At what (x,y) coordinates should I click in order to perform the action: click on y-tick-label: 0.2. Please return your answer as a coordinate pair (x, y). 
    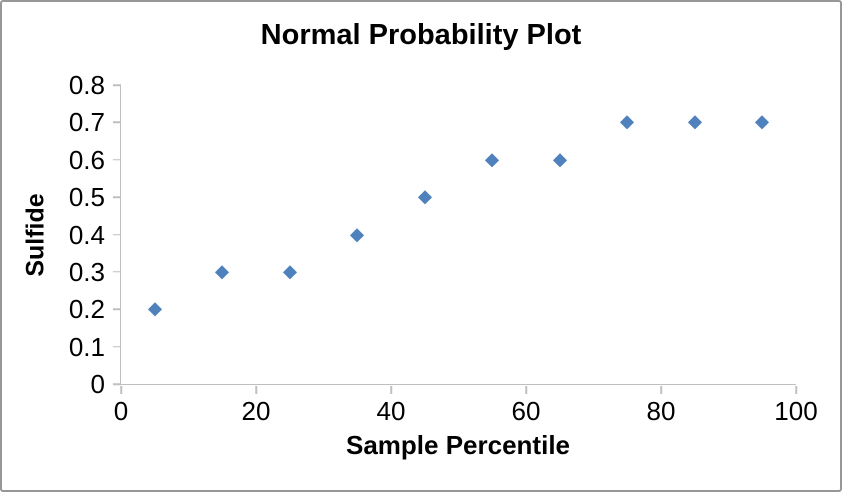
    Looking at the image, I should click on (86, 309).